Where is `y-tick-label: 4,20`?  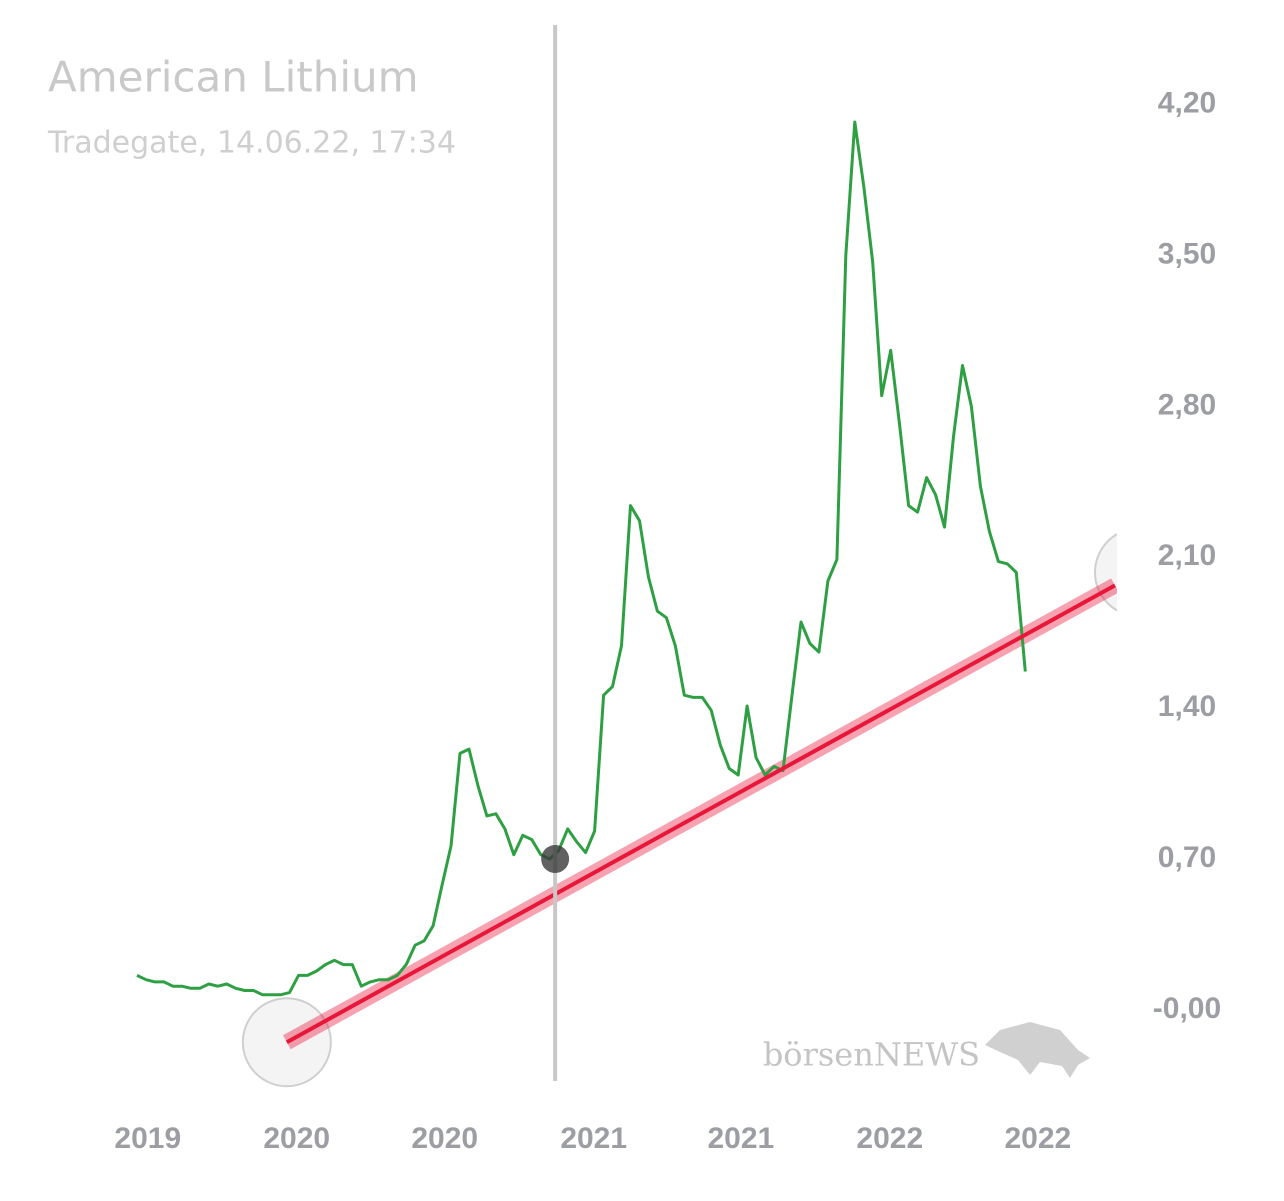 y-tick-label: 4,20 is located at coordinates (1187, 103).